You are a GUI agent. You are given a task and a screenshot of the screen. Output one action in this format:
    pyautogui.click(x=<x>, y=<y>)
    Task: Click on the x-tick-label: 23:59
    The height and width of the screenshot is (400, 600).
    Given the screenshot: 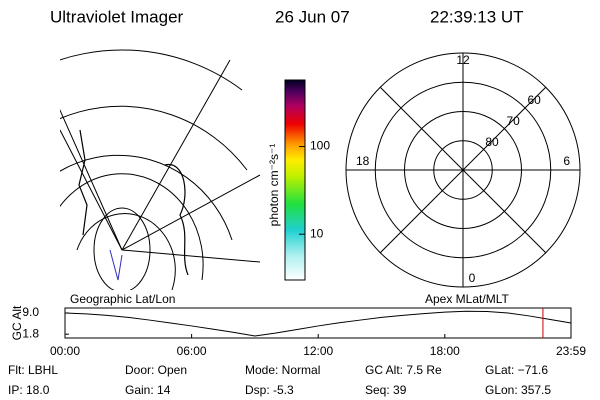 What is the action you would take?
    pyautogui.click(x=571, y=351)
    